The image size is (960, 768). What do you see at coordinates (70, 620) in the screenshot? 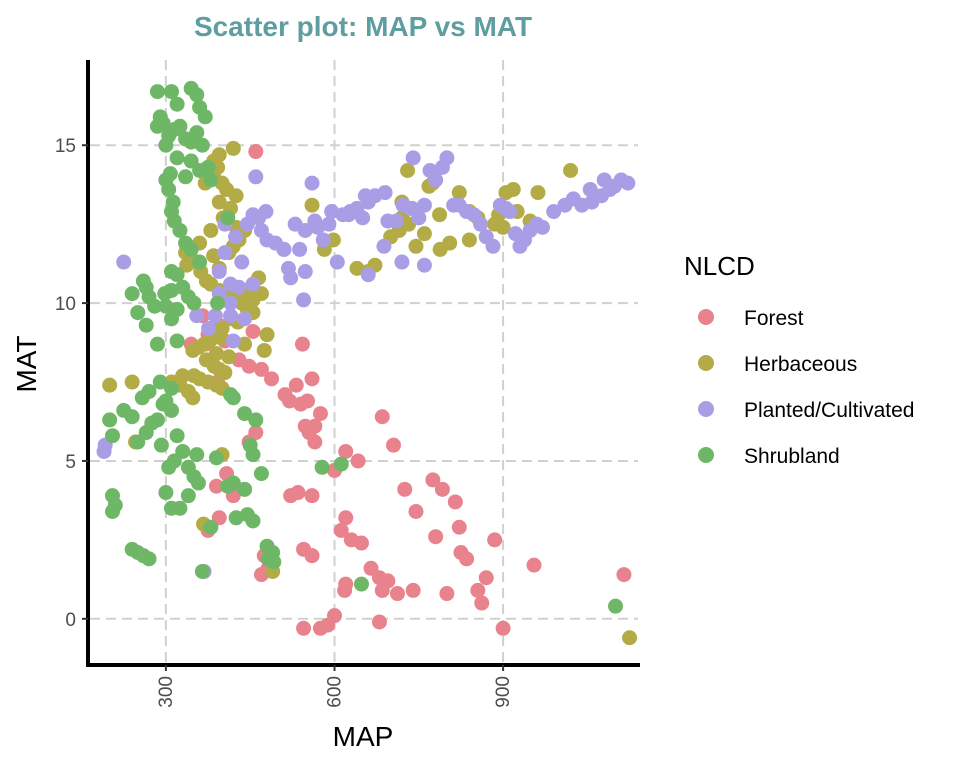
I see `y-tick-label: 0` at bounding box center [70, 620].